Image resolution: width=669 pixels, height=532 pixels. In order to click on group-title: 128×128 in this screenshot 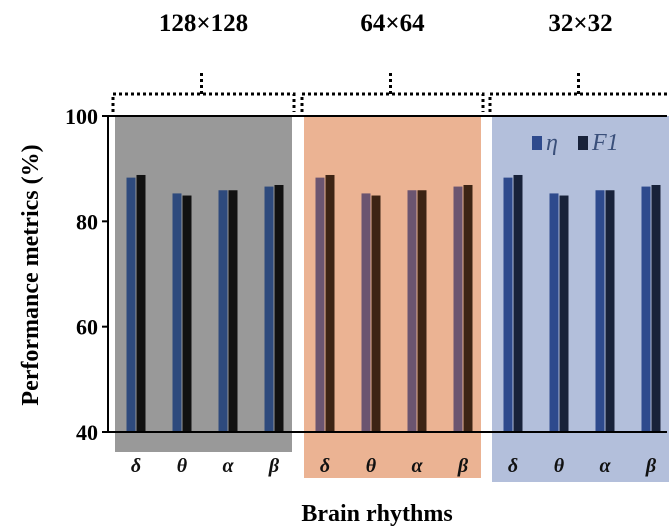, I will do `click(203, 23)`.